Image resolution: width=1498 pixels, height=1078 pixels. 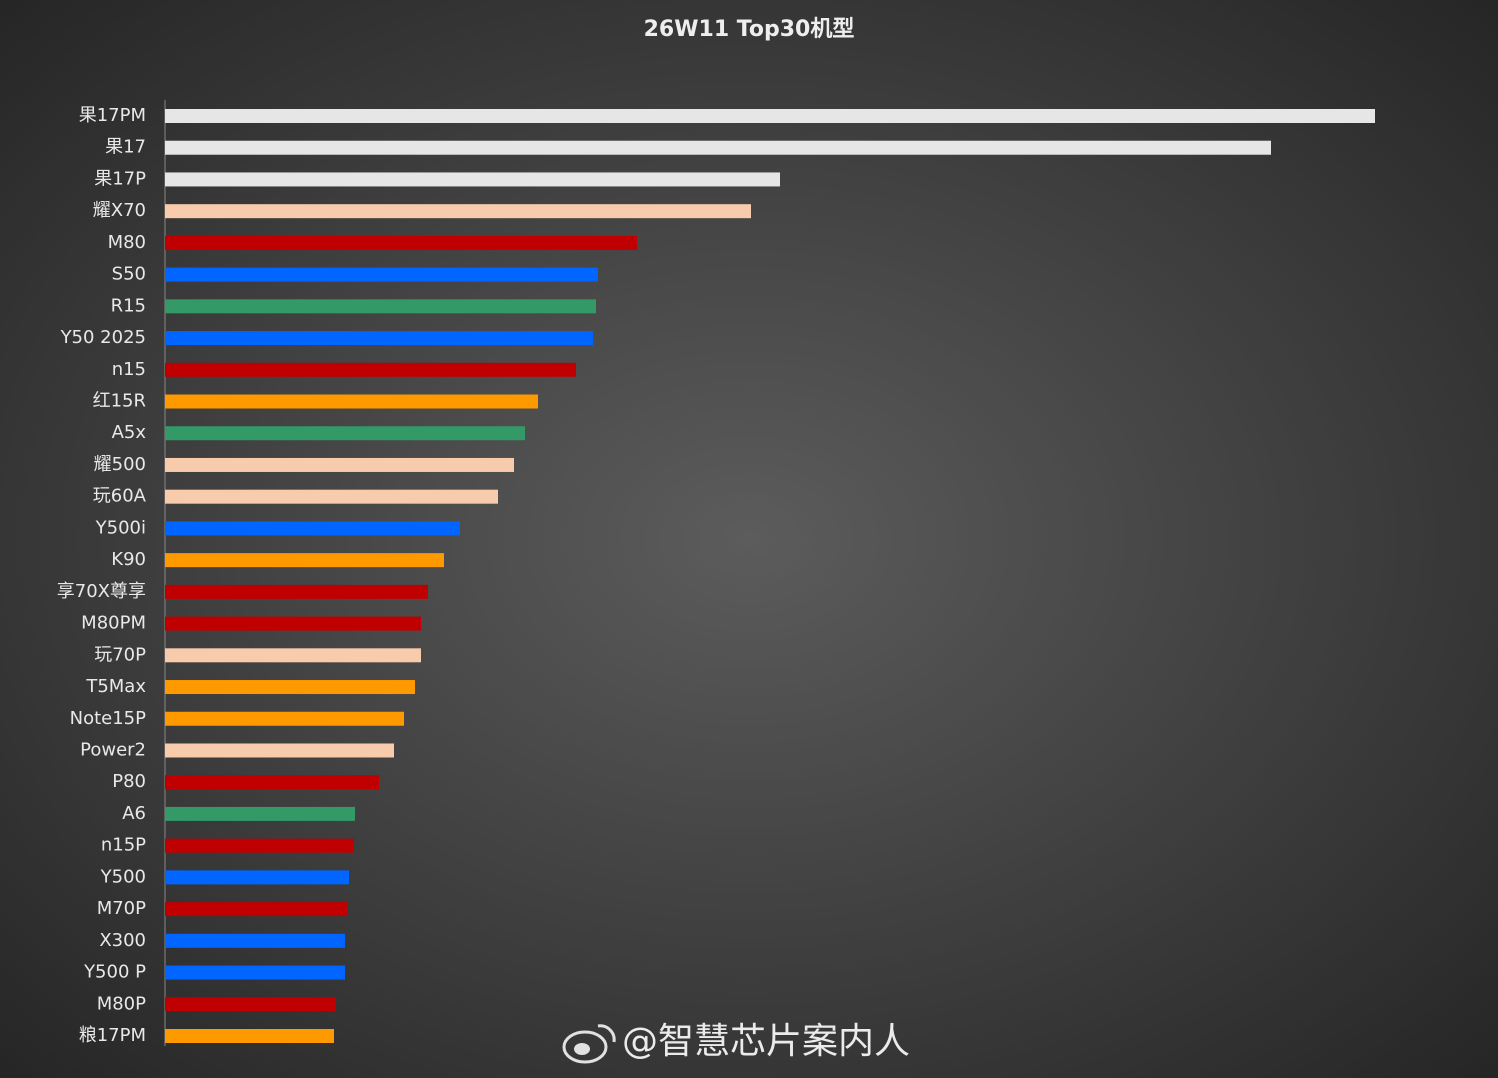 I want to click on chart-title: 26W11 Top30机型, so click(x=749, y=29).